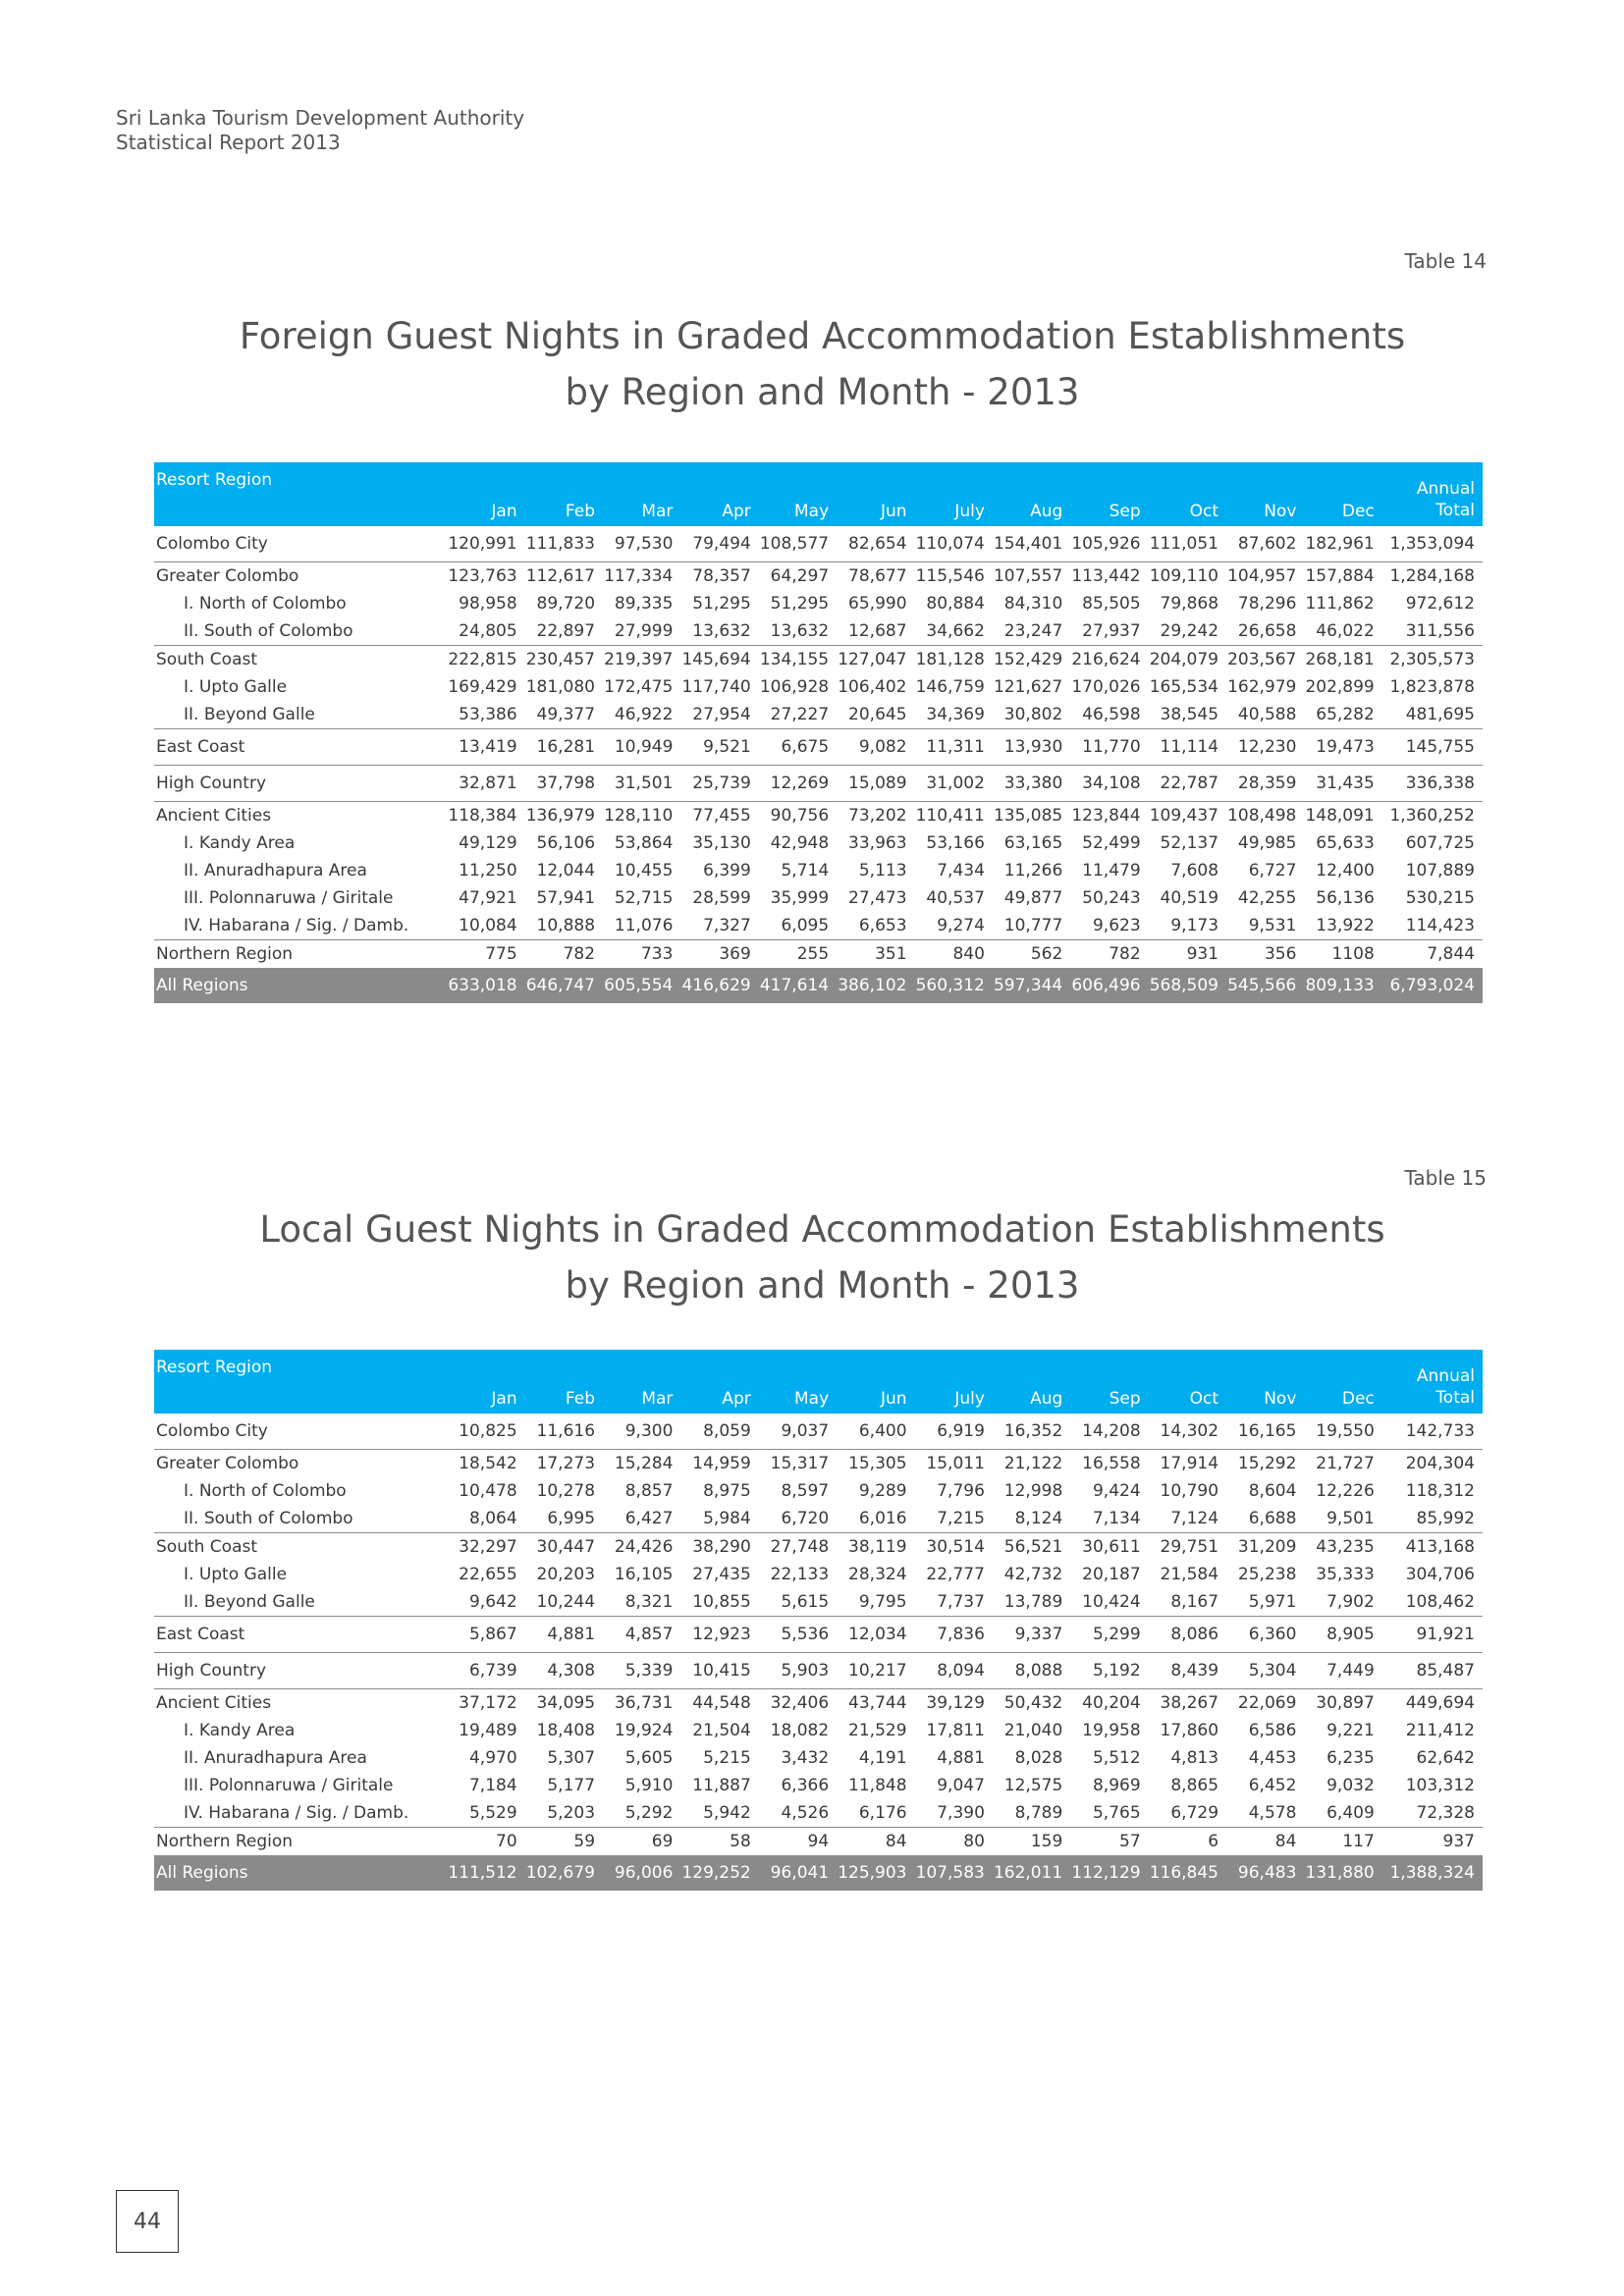 This screenshot has height=2296, width=1624. What do you see at coordinates (953, 1634) in the screenshot?
I see `month-value-cell: 7,836` at bounding box center [953, 1634].